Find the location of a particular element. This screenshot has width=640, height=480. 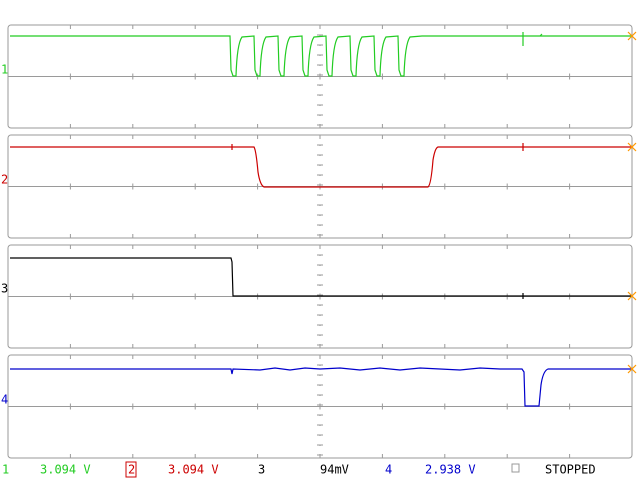

channel-2-trace is located at coordinates (321, 165).